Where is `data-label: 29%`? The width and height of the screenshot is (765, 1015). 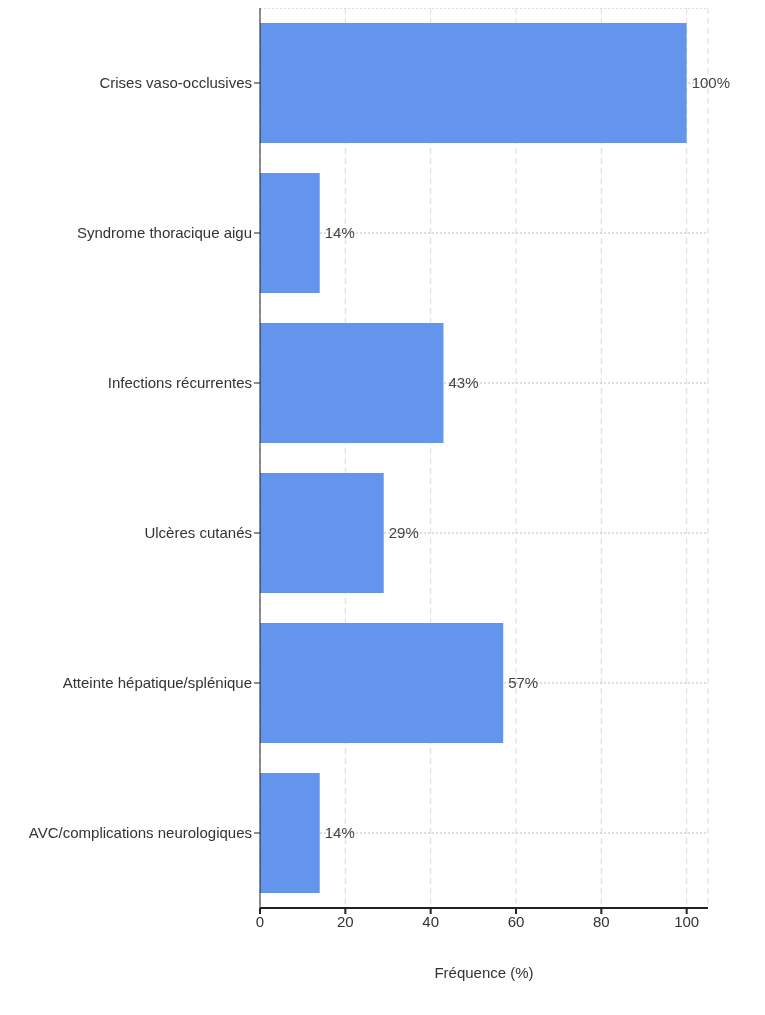 data-label: 29% is located at coordinates (403, 533).